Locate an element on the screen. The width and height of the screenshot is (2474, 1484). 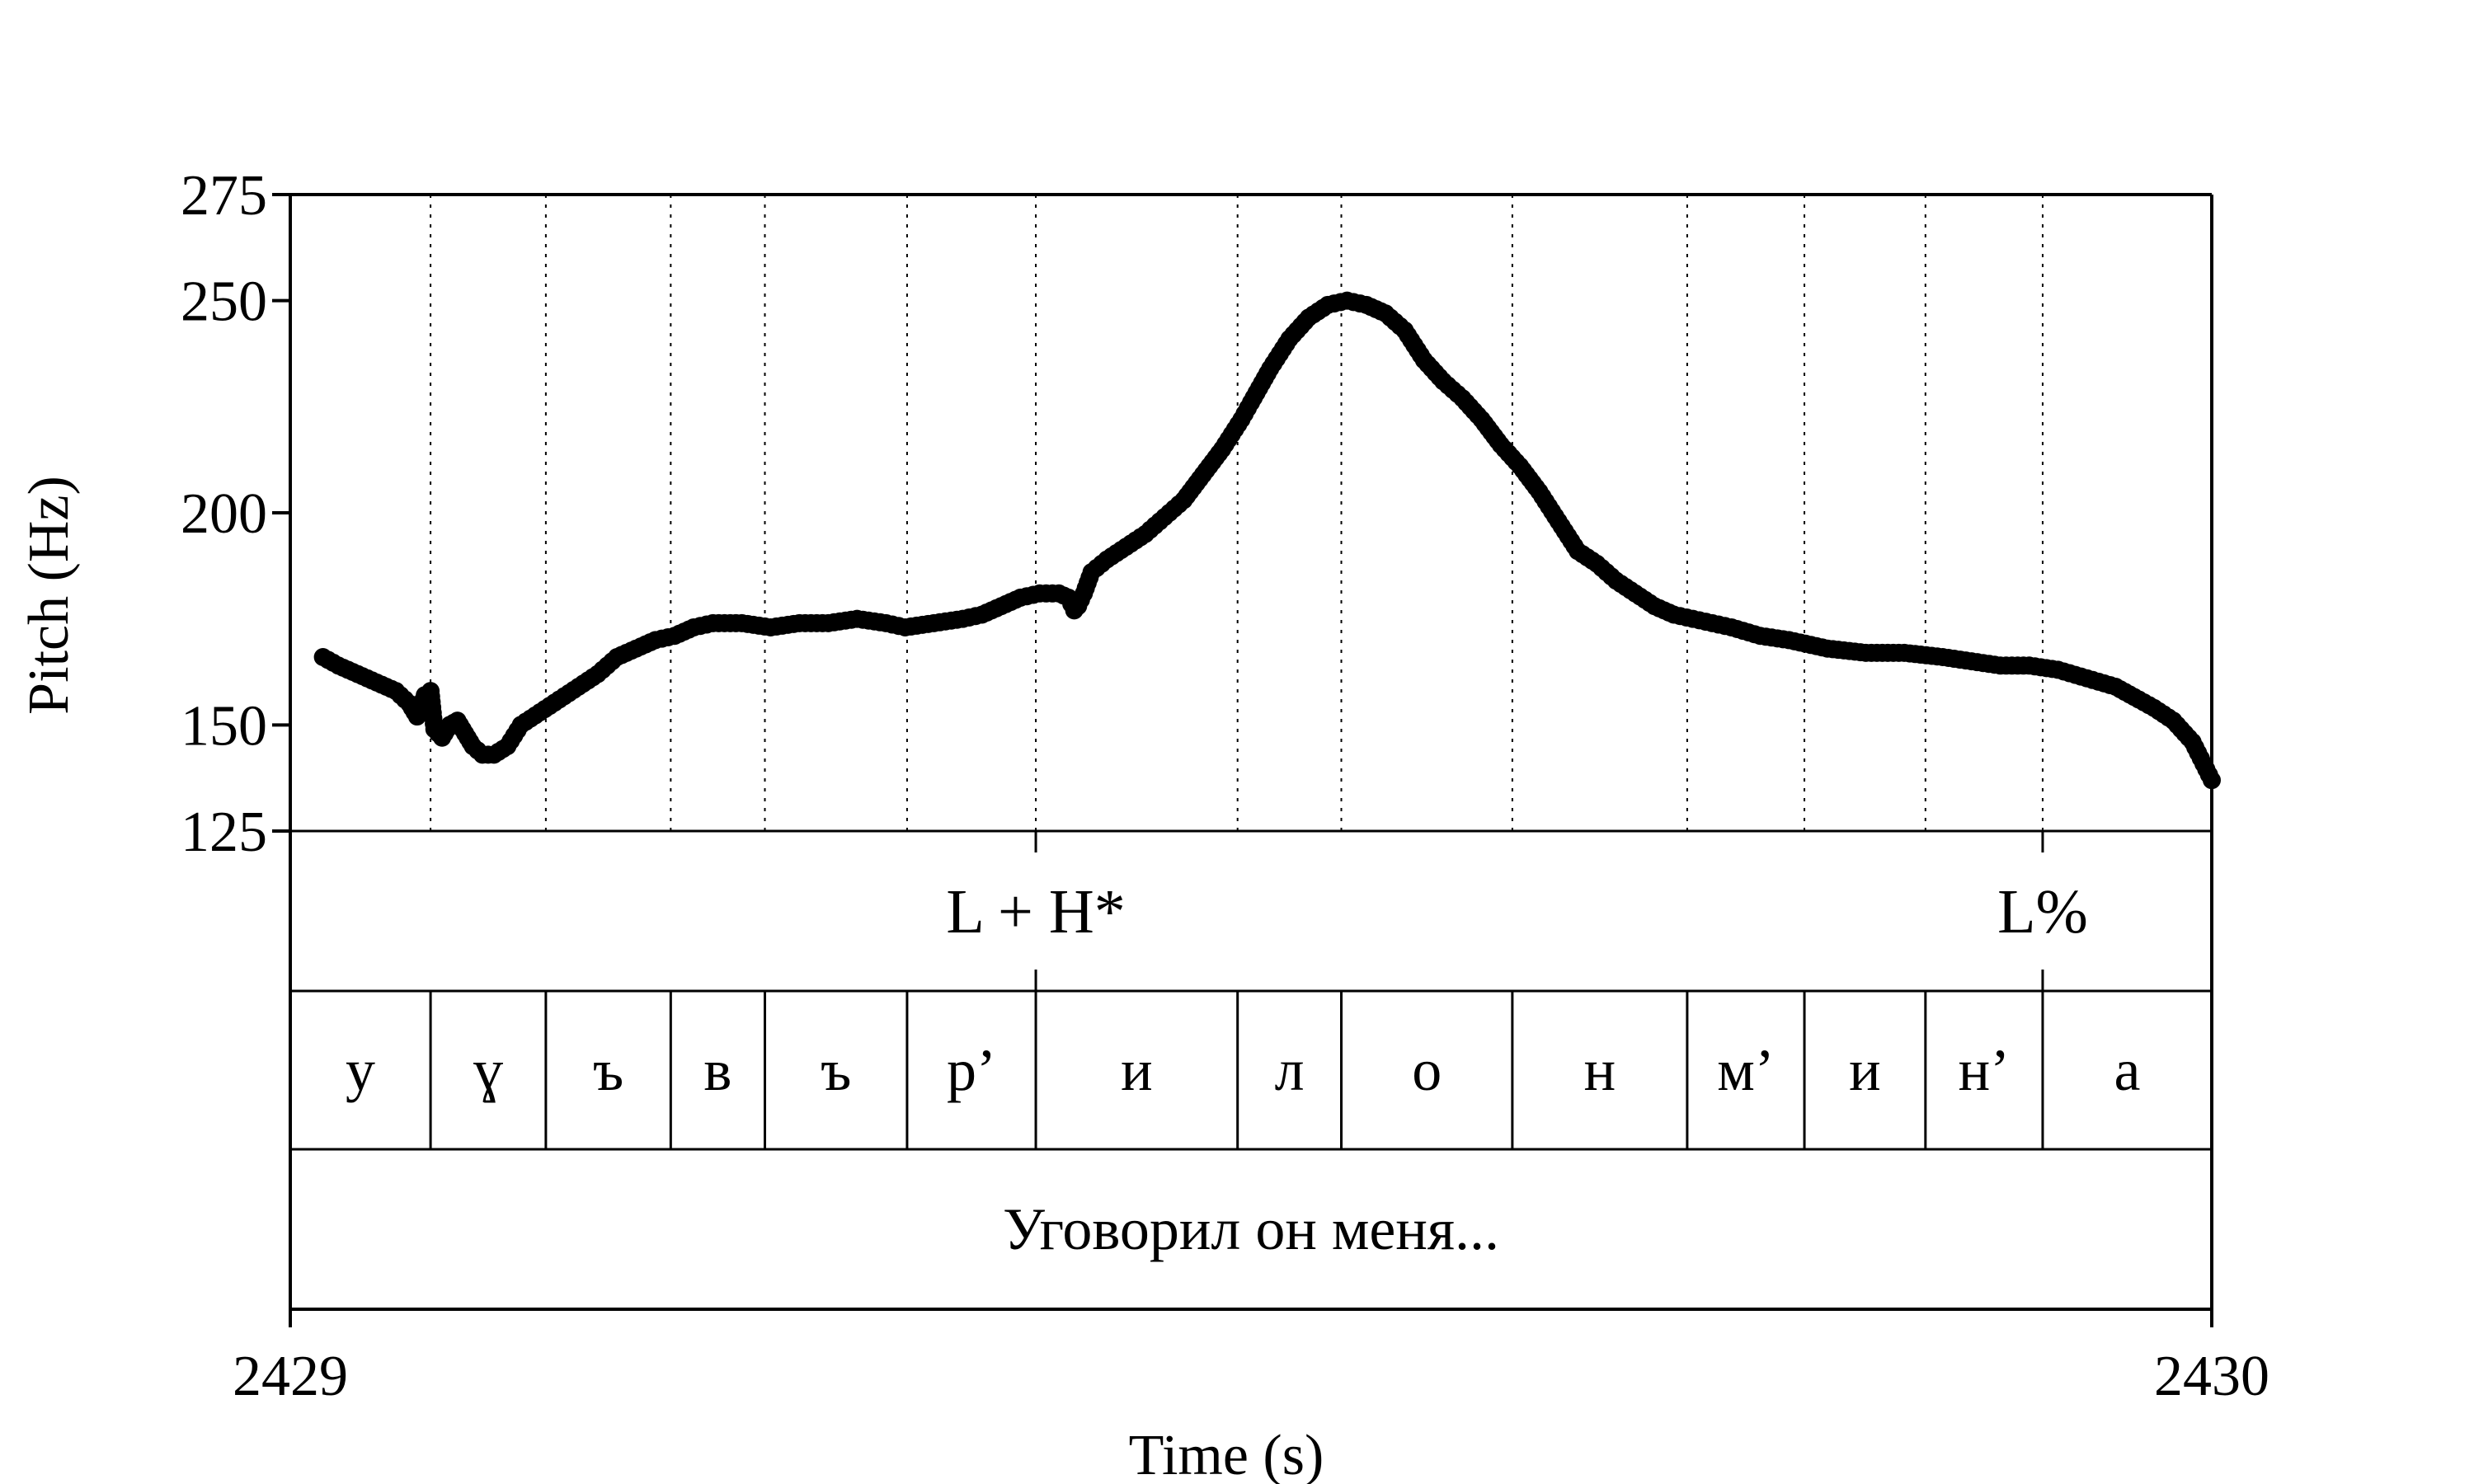
y-tick-label: 200 is located at coordinates (224, 514).